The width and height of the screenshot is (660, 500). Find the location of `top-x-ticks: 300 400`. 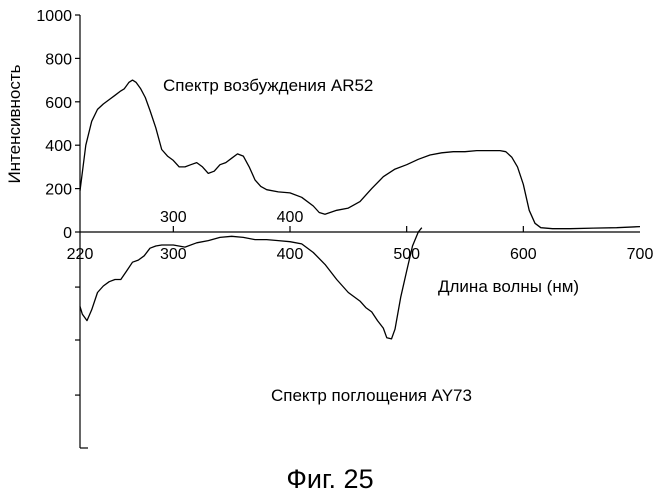

top-x-ticks: 300 400 is located at coordinates (341, 220).